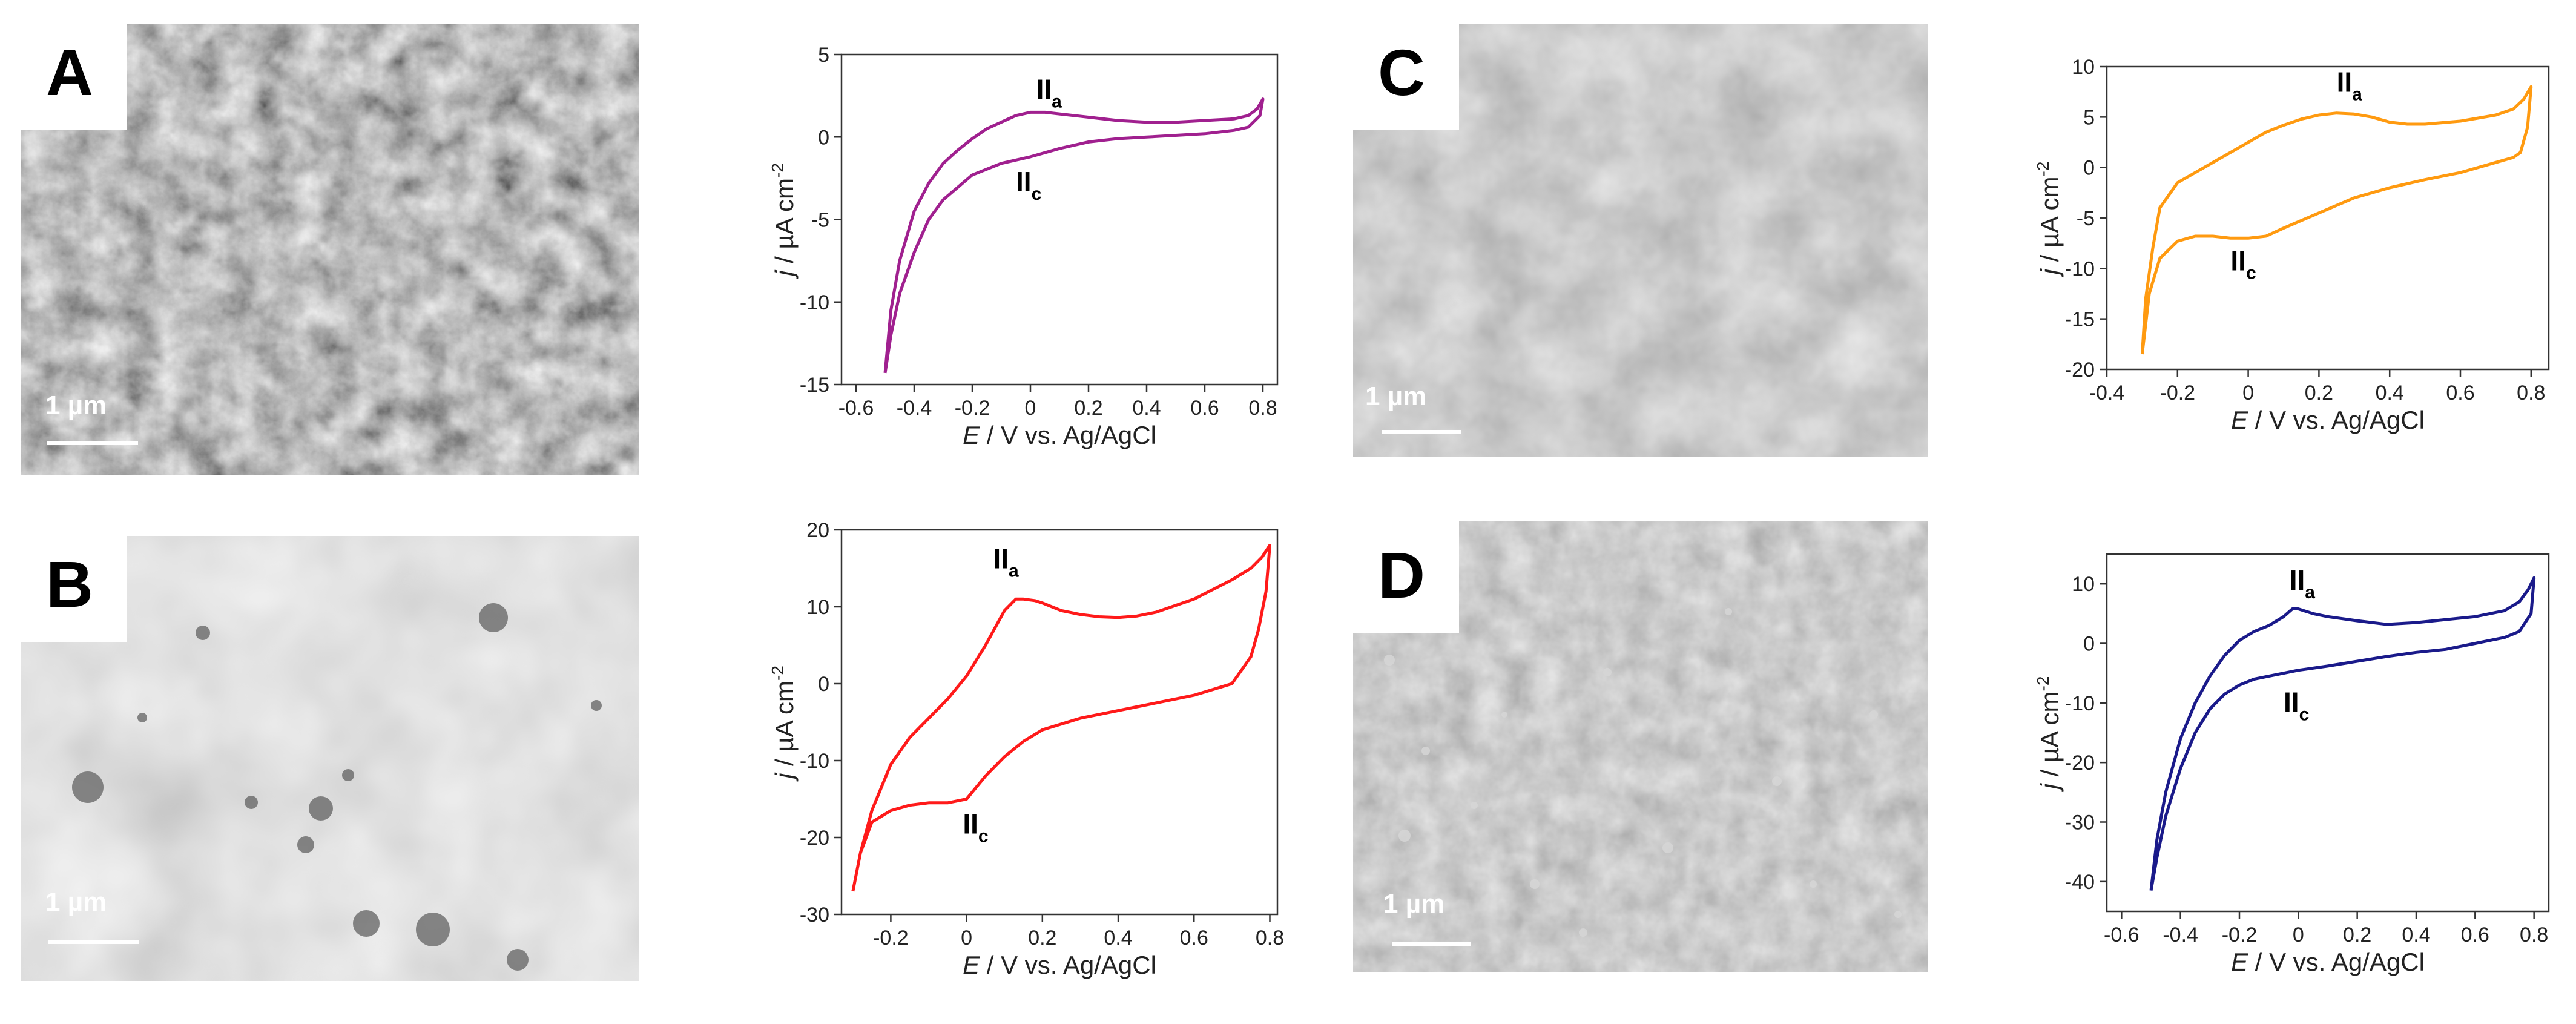 The image size is (2576, 1024). I want to click on x-tick-label-d: -0.6, so click(2122, 935).